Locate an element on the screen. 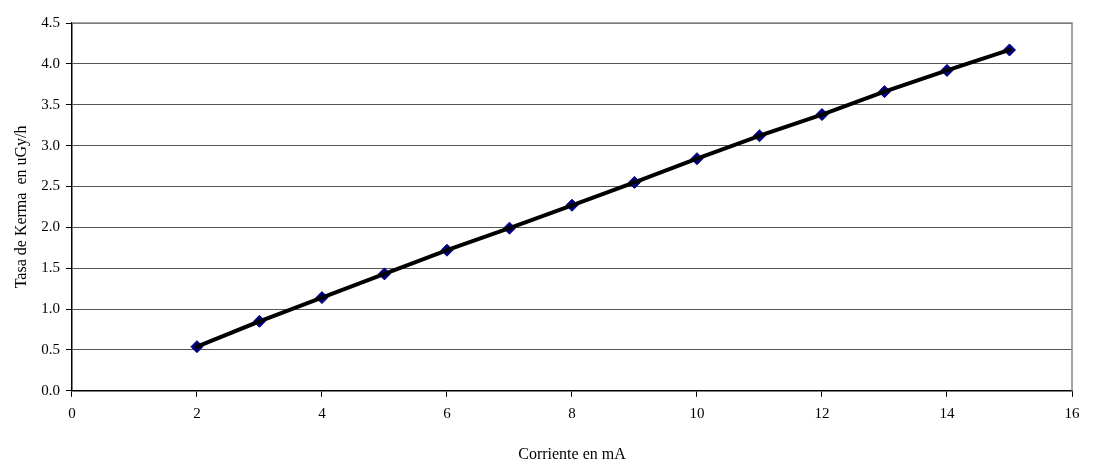 Image resolution: width=1096 pixels, height=476 pixels. y-tick-label: 0.0 is located at coordinates (50, 389).